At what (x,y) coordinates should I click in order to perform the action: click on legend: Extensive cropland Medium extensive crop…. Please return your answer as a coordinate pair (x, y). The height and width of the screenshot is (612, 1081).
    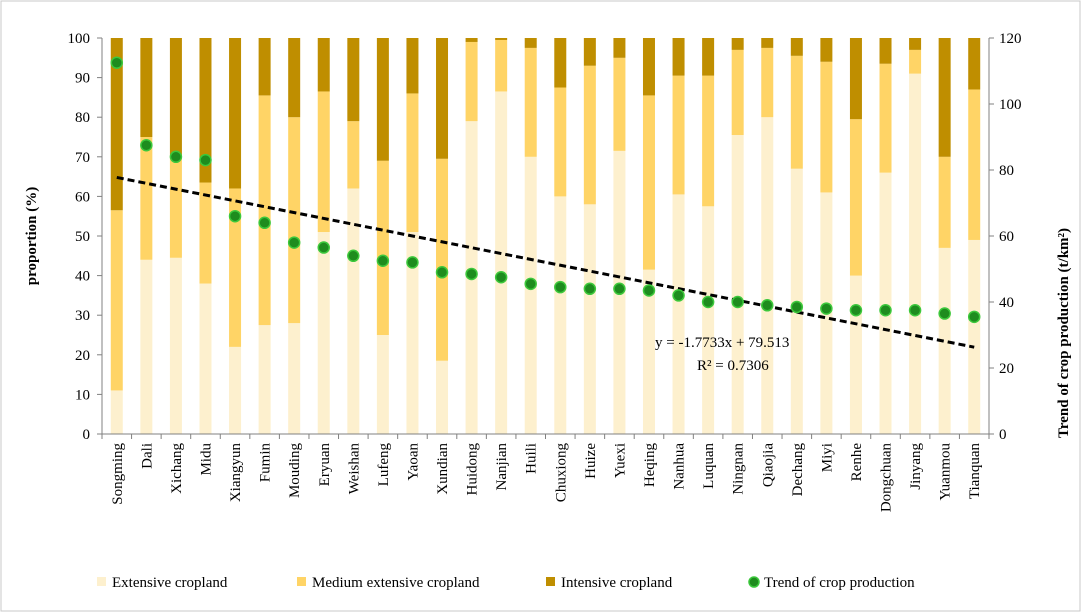
    Looking at the image, I should click on (506, 583).